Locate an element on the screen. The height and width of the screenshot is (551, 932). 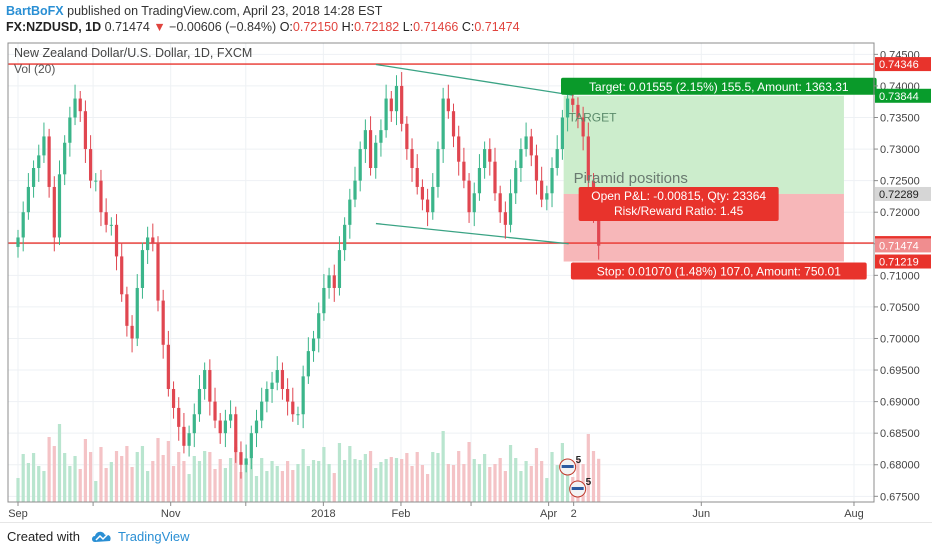
high-value: 0.72182 is located at coordinates (377, 27).